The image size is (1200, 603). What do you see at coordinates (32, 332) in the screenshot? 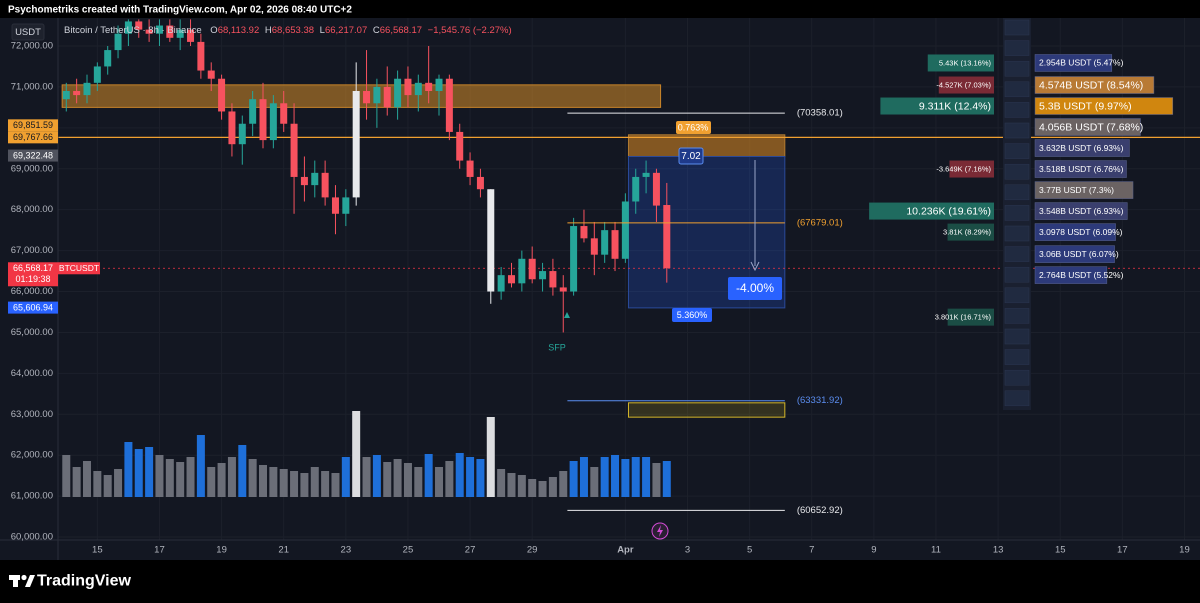
I see `y-tick-label: 65,000.00` at bounding box center [32, 332].